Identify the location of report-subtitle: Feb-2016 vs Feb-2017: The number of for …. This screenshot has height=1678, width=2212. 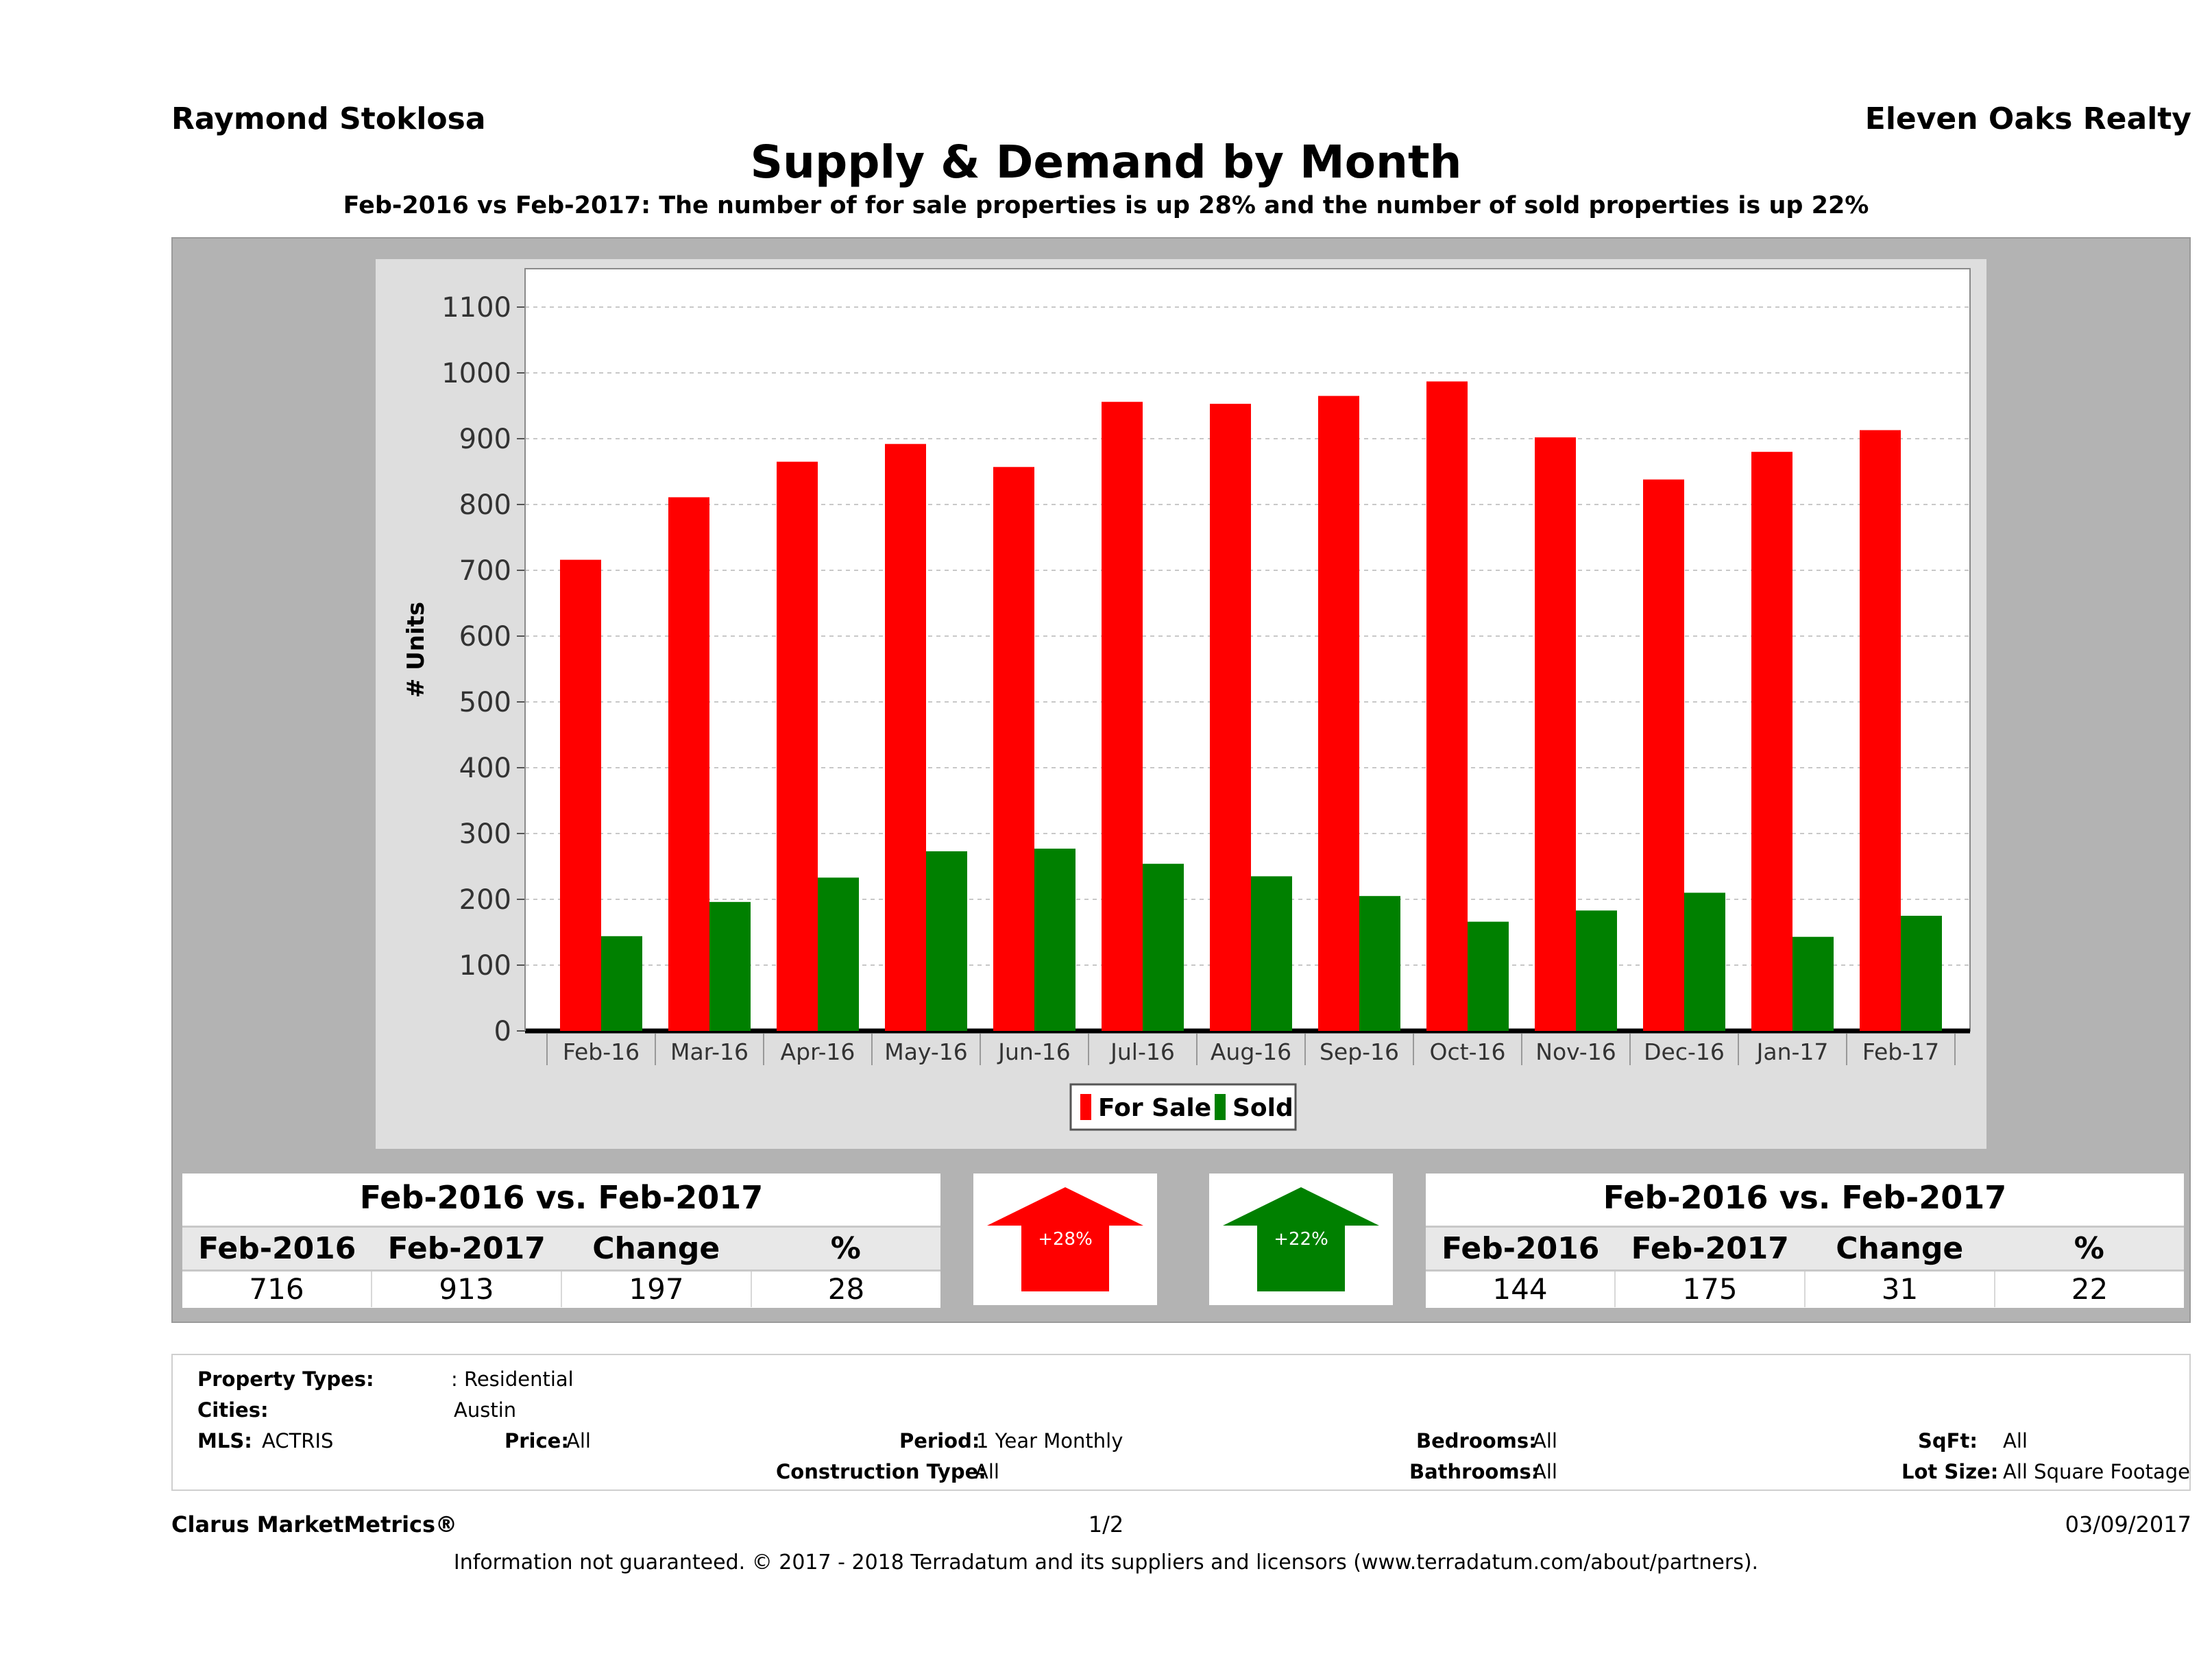
(1106, 205).